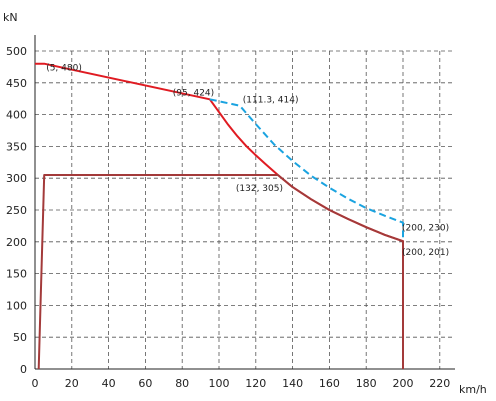 The image size is (496, 401). Describe the element at coordinates (20, 337) in the screenshot. I see `y-tick-label: 50` at that location.